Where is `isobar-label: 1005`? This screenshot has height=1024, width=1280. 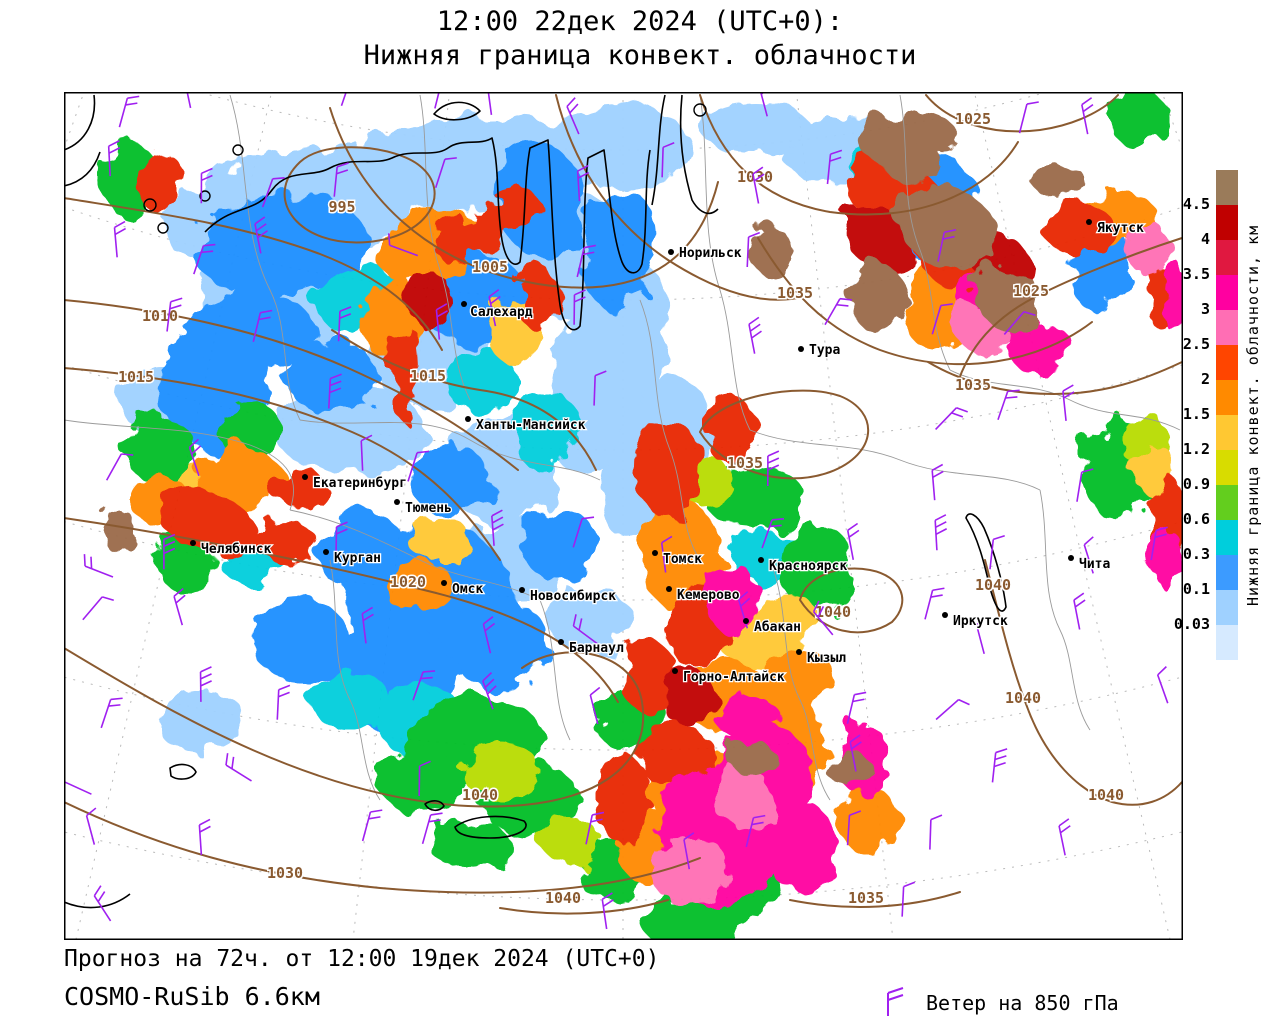
isobar-label: 1005 is located at coordinates (490, 267).